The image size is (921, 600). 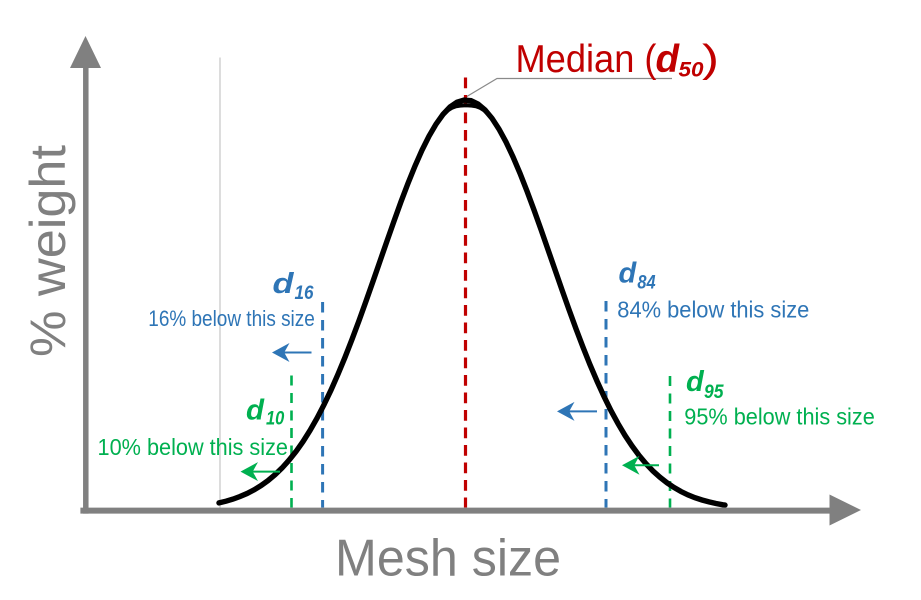 I want to click on svg-text: 95, so click(x=714, y=392).